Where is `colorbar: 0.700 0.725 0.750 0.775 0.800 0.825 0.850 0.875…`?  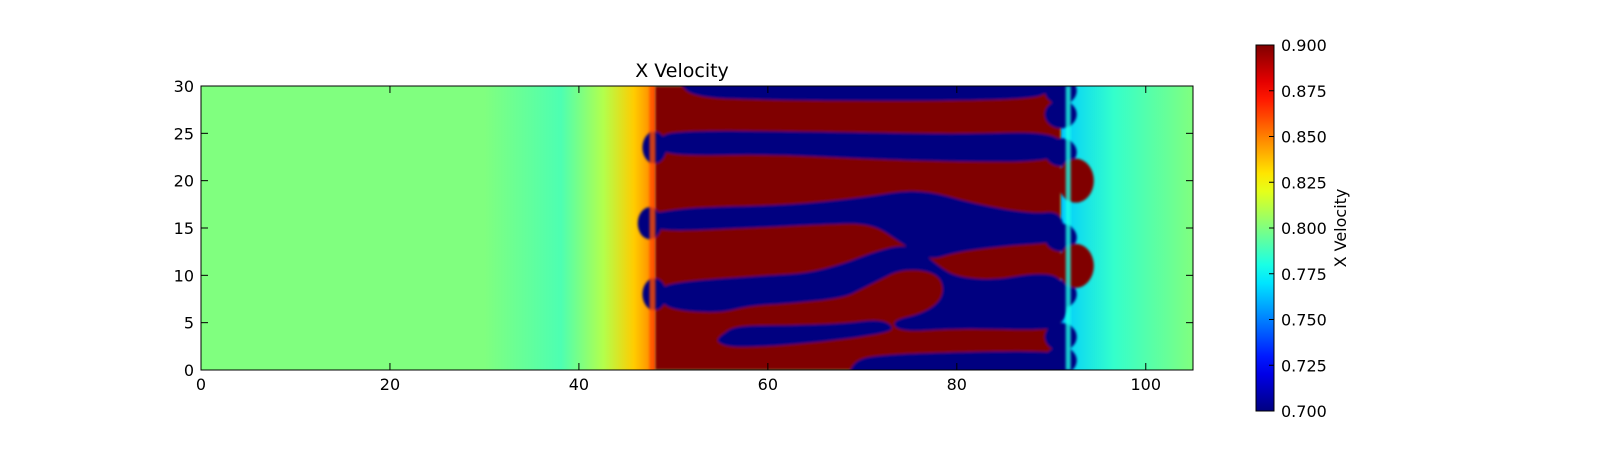
colorbar: 0.700 0.725 0.750 0.775 0.800 0.825 0.850 0.875… is located at coordinates (1302, 228).